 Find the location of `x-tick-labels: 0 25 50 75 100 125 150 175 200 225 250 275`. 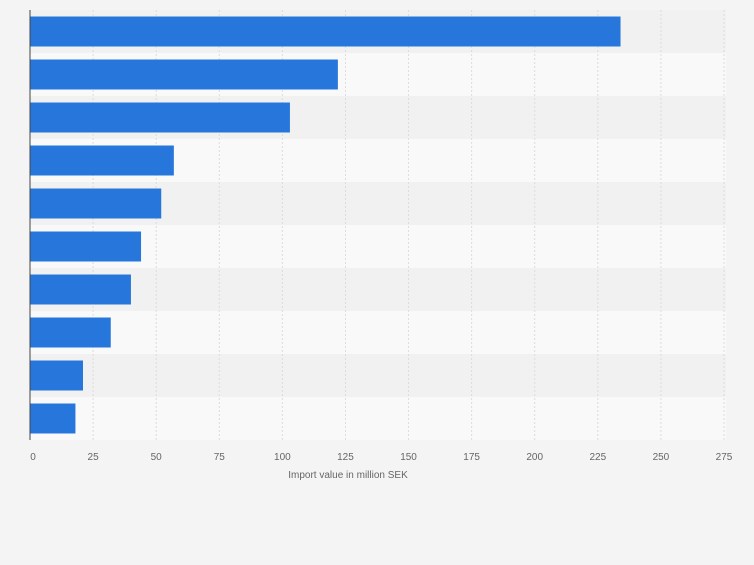

x-tick-labels: 0 25 50 75 100 125 150 175 200 225 250 275 is located at coordinates (381, 457).